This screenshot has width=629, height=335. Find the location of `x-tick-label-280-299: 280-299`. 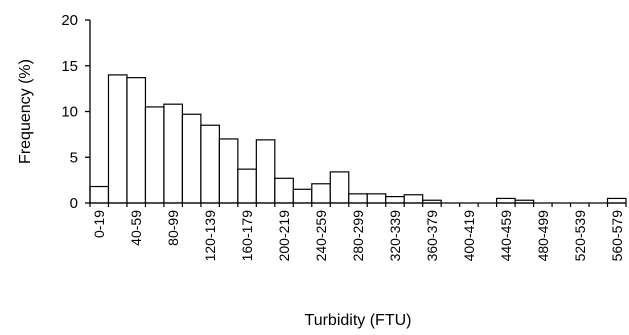

x-tick-label-280-299: 280-299 is located at coordinates (358, 236).